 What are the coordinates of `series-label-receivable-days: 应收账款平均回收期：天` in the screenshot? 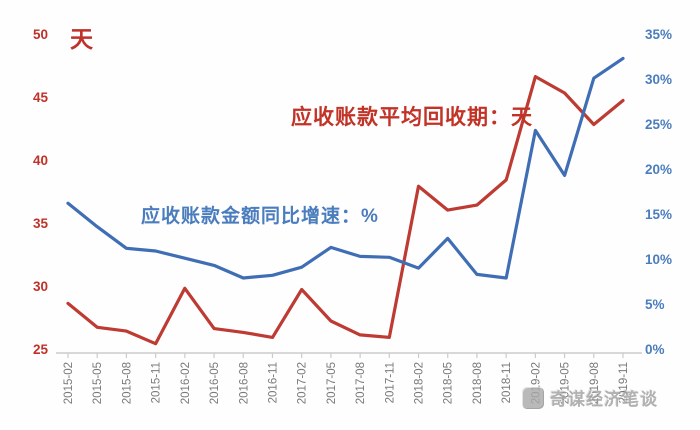 It's located at (412, 117).